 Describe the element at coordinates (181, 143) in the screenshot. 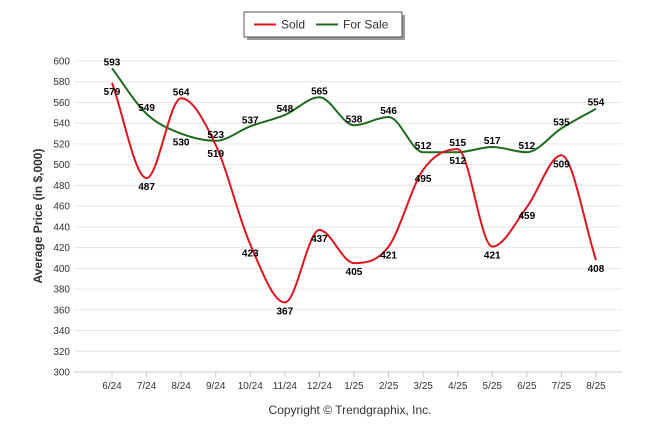

I see `data-label-for-sale: 530` at that location.